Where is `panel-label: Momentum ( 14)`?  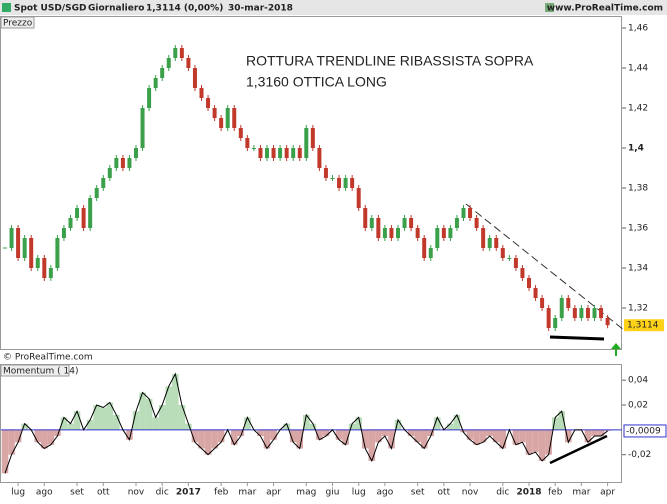 panel-label: Momentum ( 14) is located at coordinates (40, 372).